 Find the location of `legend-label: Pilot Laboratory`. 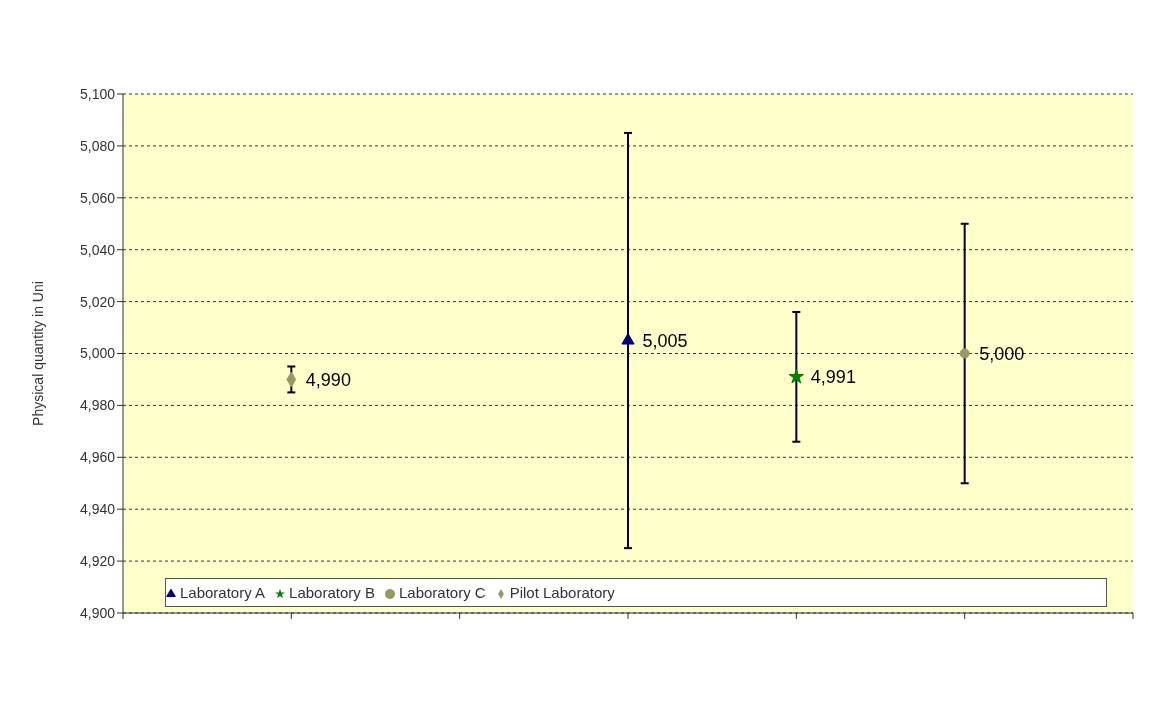

legend-label: Pilot Laboratory is located at coordinates (562, 592).